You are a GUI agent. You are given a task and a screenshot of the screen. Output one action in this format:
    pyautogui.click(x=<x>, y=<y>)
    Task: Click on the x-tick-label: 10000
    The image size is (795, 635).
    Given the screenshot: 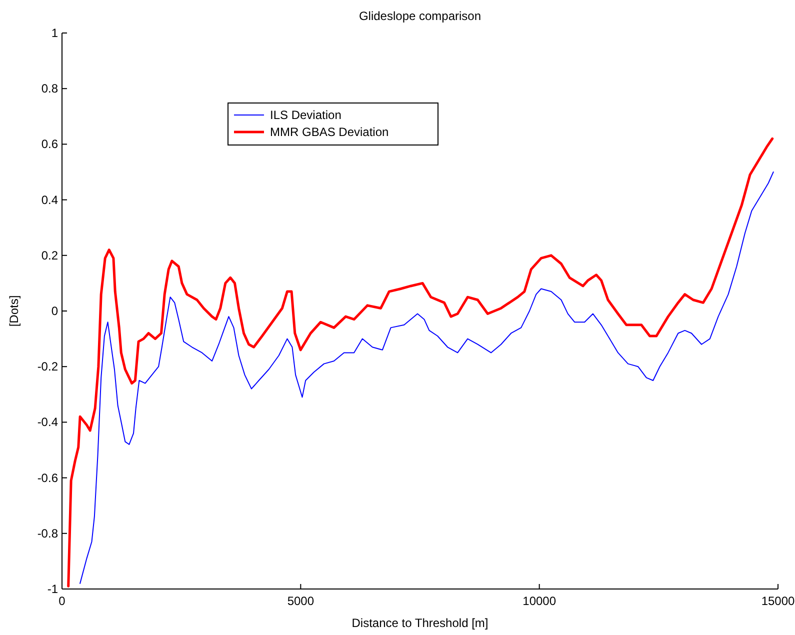 What is the action you would take?
    pyautogui.click(x=539, y=601)
    